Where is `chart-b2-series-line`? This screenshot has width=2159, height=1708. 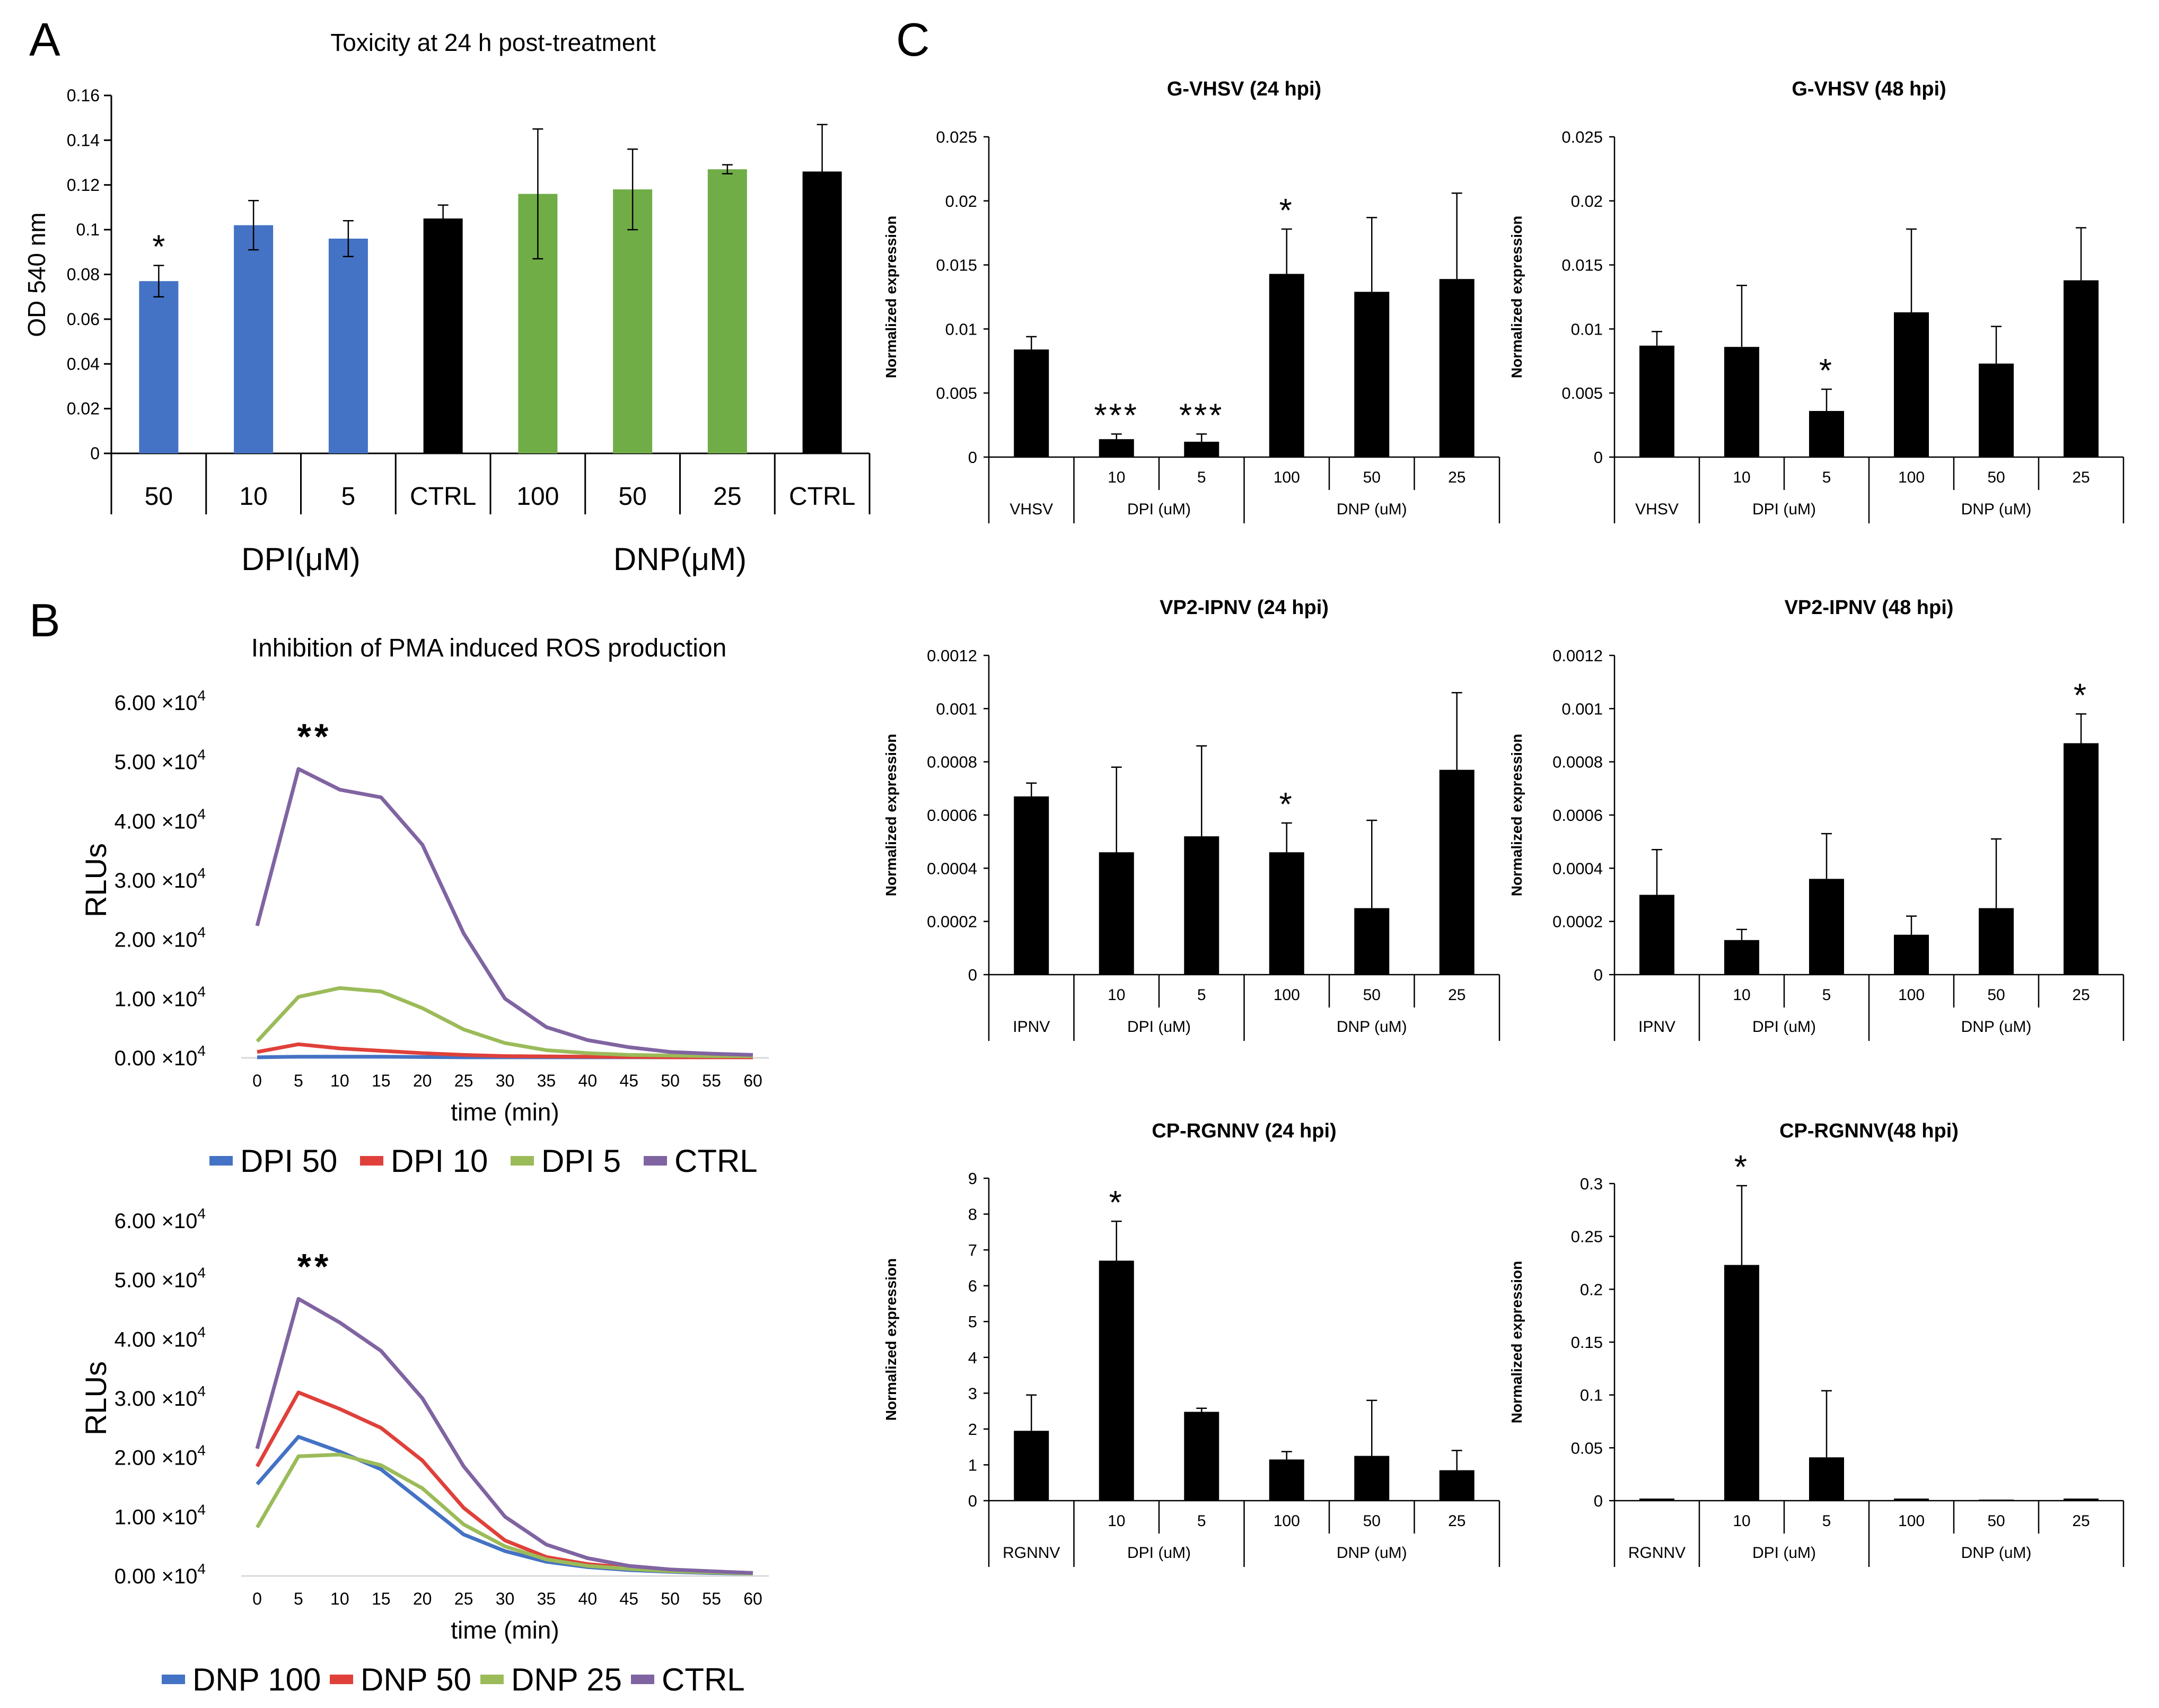 chart-b2-series-line is located at coordinates (504, 1436).